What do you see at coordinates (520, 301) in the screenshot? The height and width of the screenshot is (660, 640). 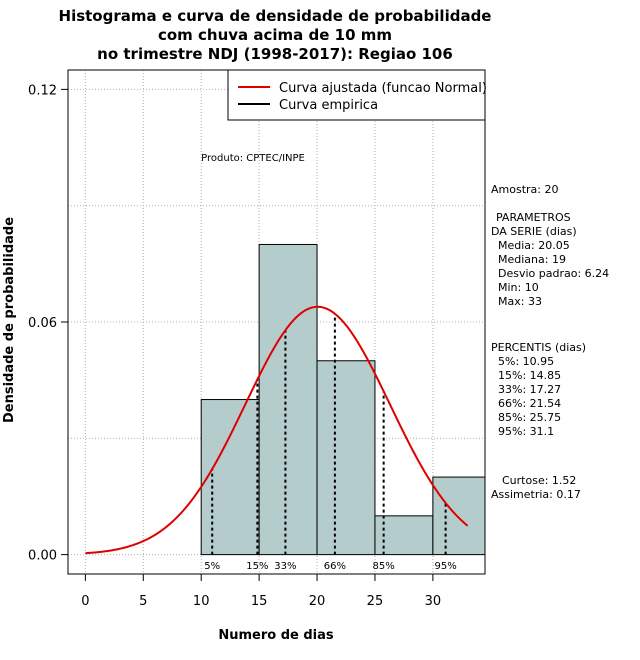 I see `param-max: Max: 33` at bounding box center [520, 301].